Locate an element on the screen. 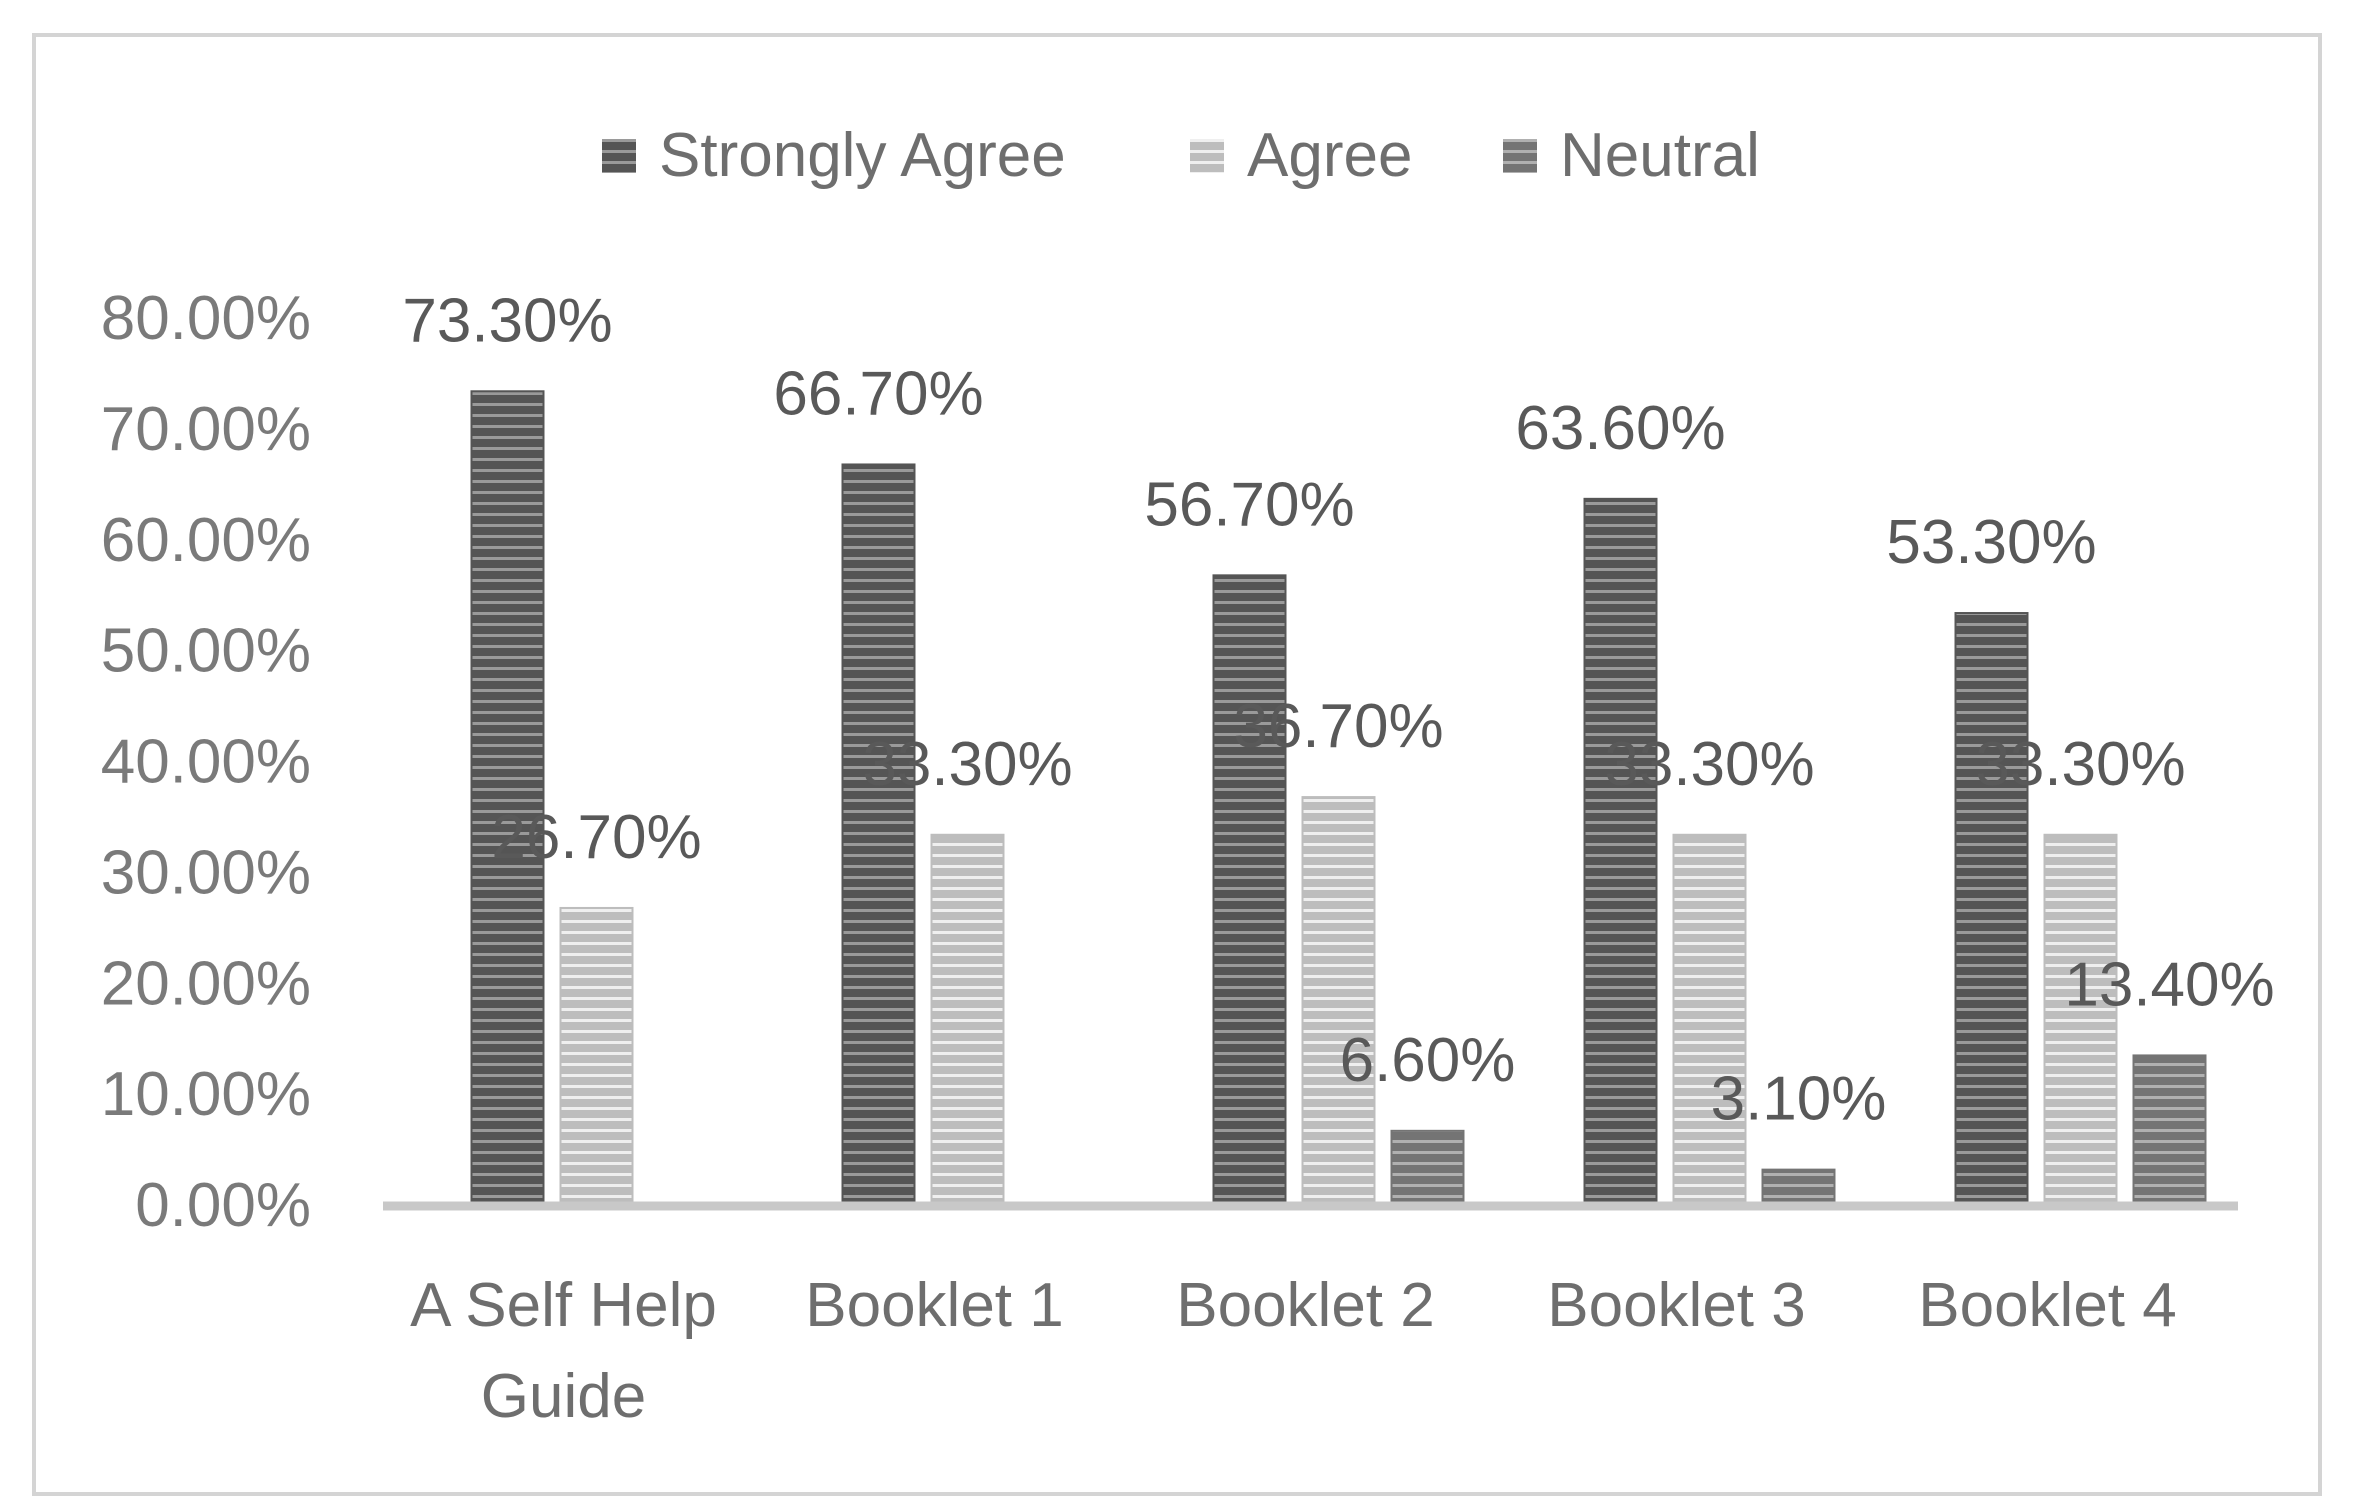 The width and height of the screenshot is (2357, 1512). data-label-agree: 26.70% is located at coordinates (596, 837).